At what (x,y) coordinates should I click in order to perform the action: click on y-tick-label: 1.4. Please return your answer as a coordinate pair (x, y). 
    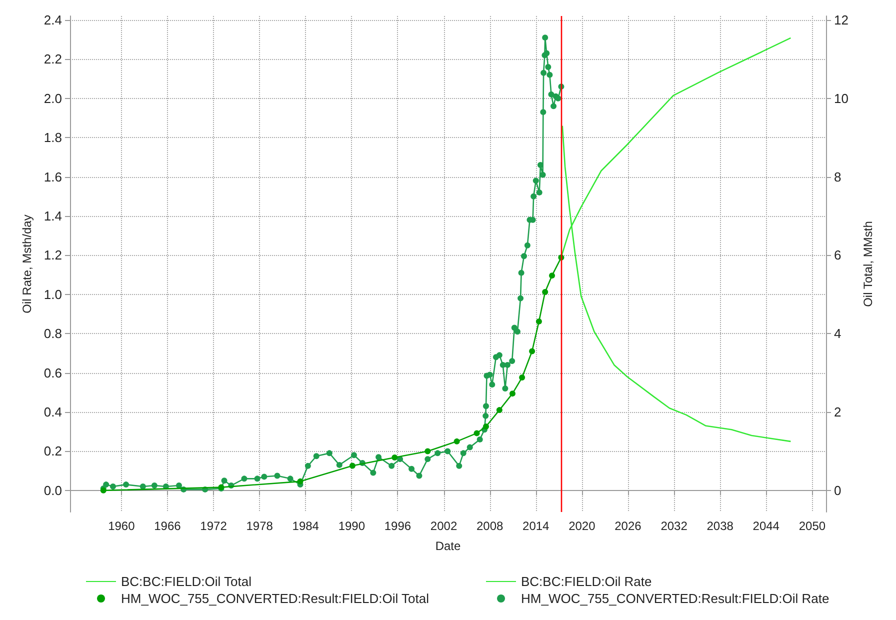
    Looking at the image, I should click on (53, 216).